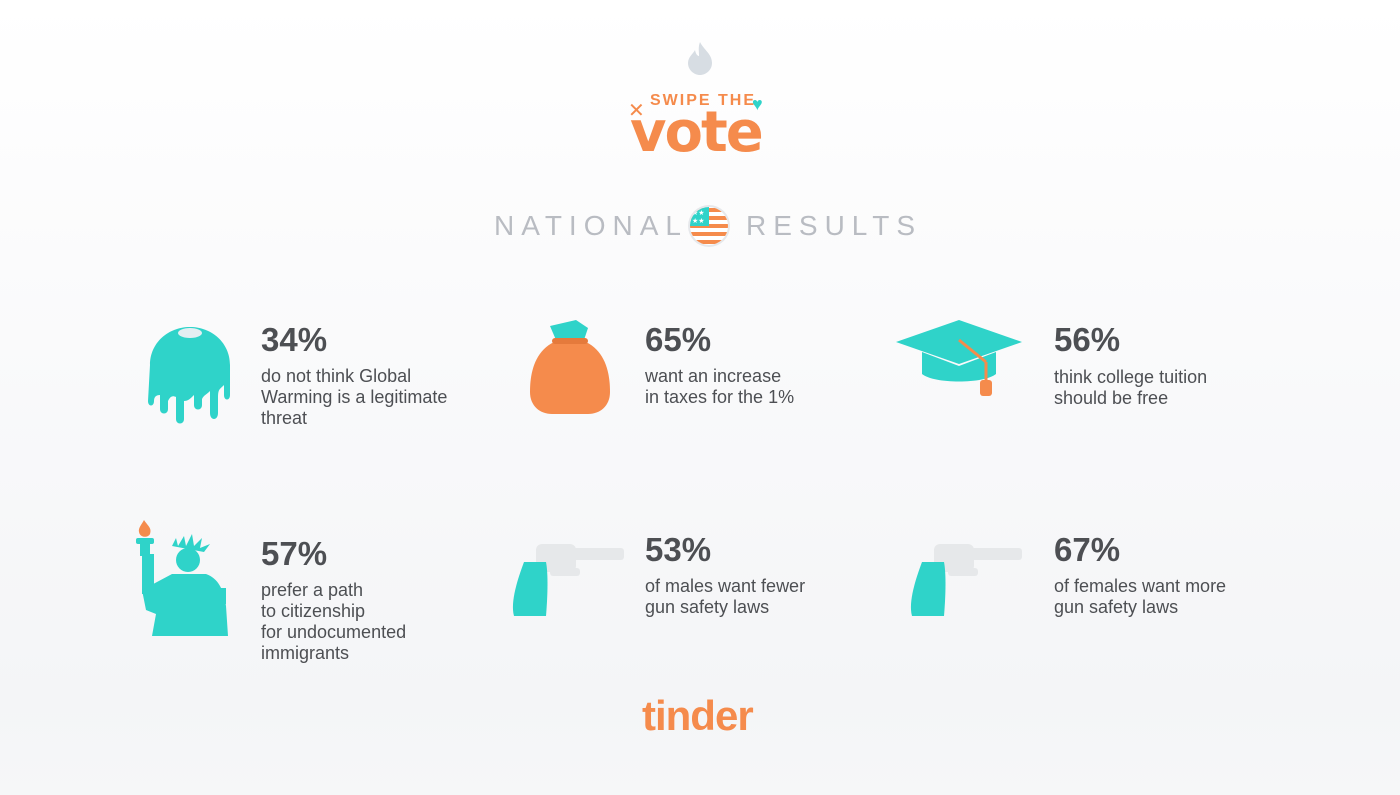  What do you see at coordinates (591, 225) in the screenshot?
I see `section-title-left: NATIONAL` at bounding box center [591, 225].